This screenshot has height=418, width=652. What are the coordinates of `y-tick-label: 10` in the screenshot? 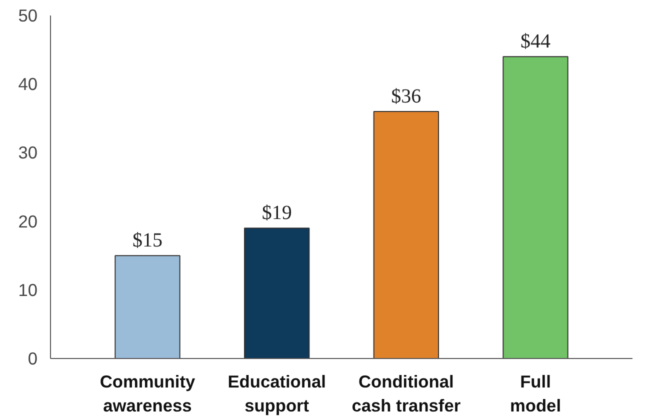 It's located at (28, 290).